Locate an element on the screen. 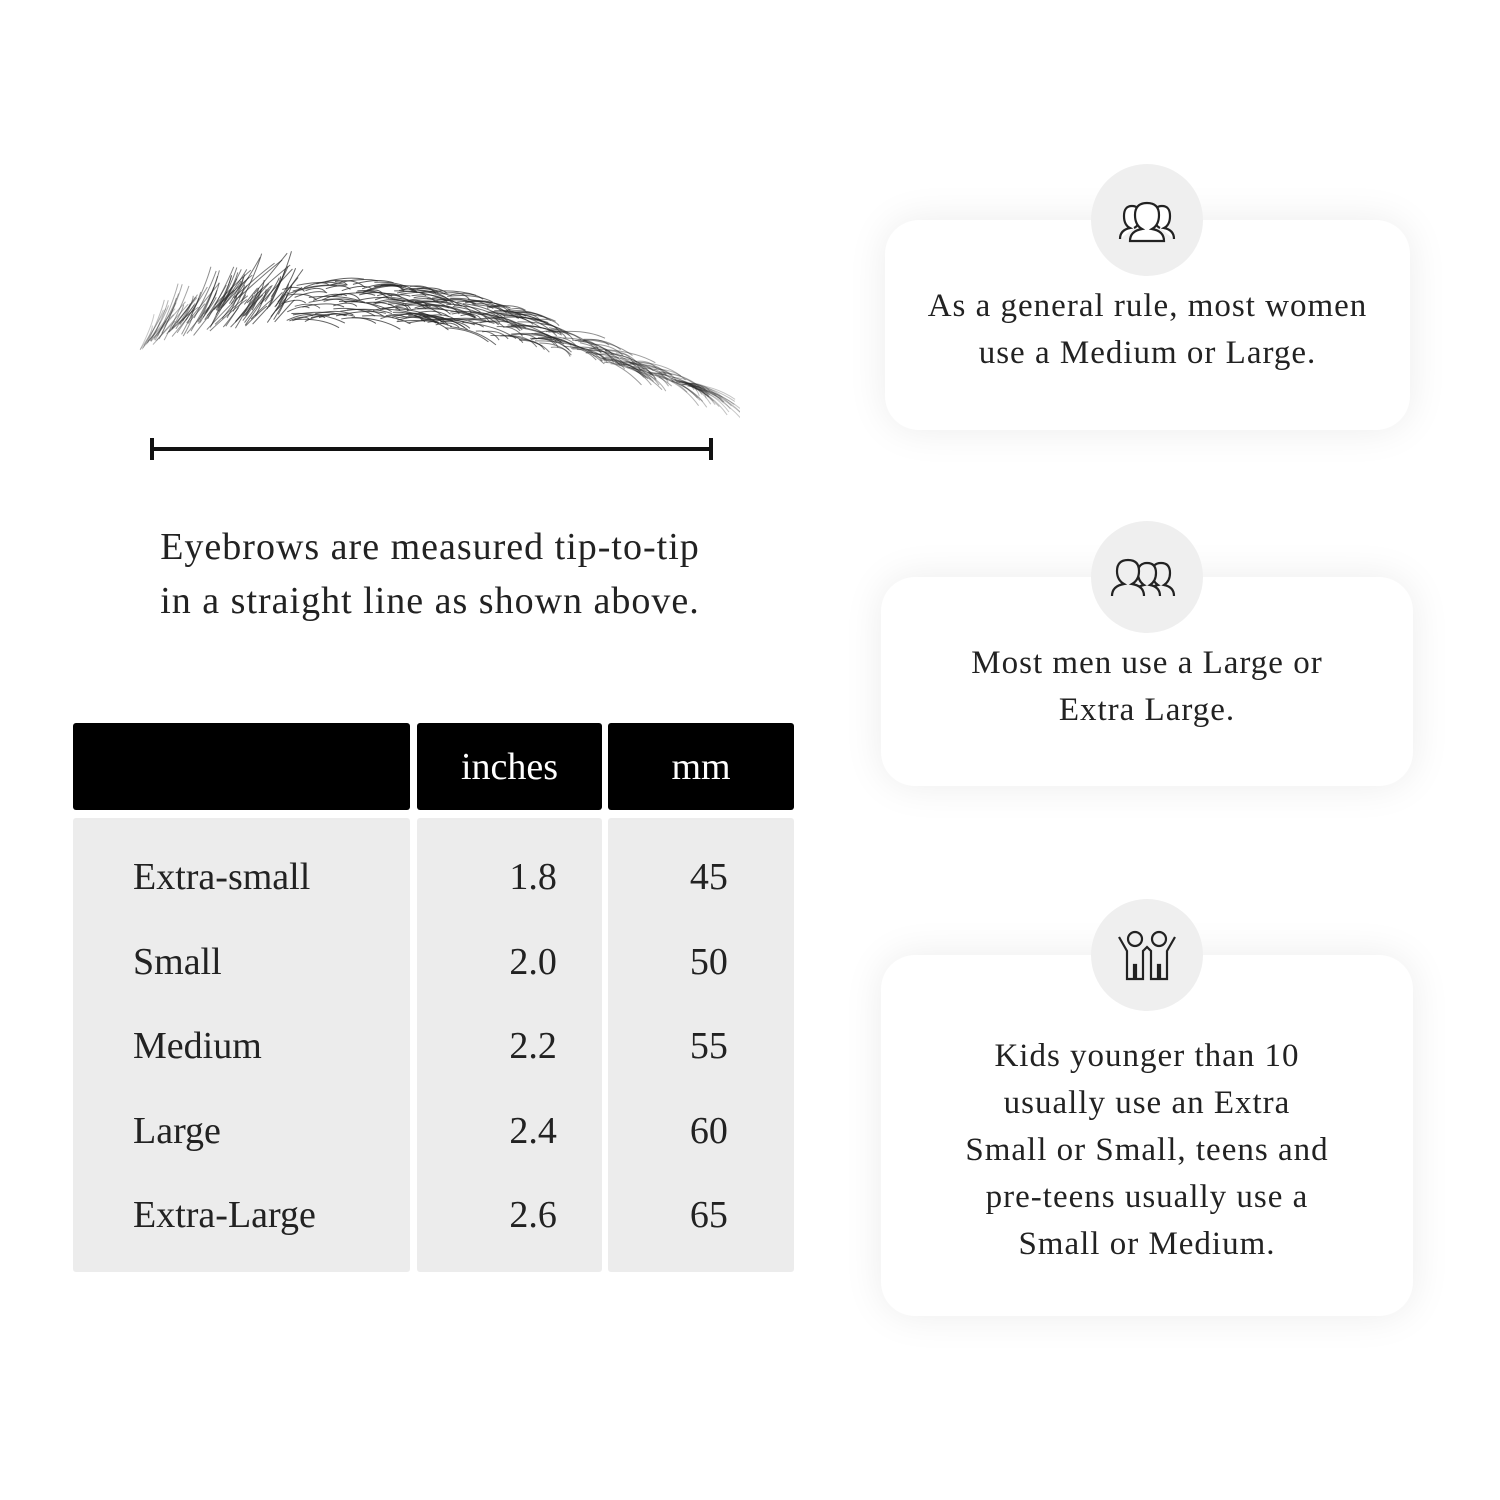 The height and width of the screenshot is (1500, 1500). size-column is located at coordinates (241, 1045).